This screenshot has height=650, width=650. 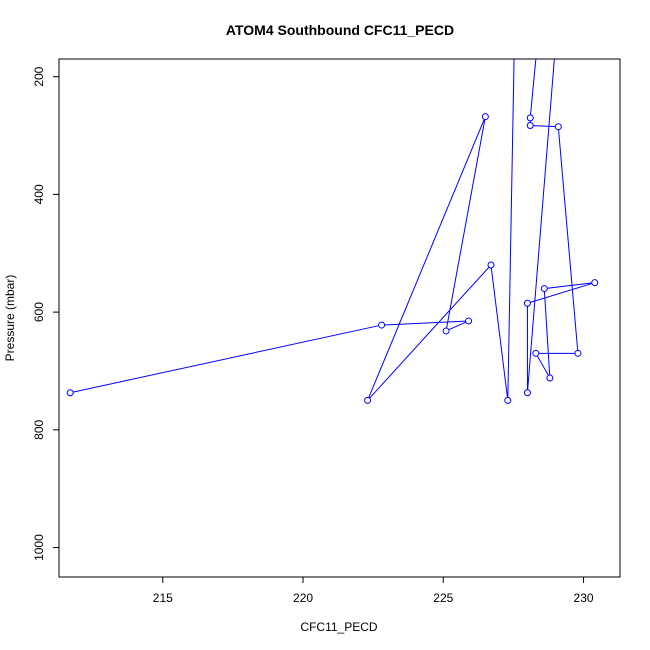 What do you see at coordinates (443, 598) in the screenshot?
I see `x-tick-label: 225` at bounding box center [443, 598].